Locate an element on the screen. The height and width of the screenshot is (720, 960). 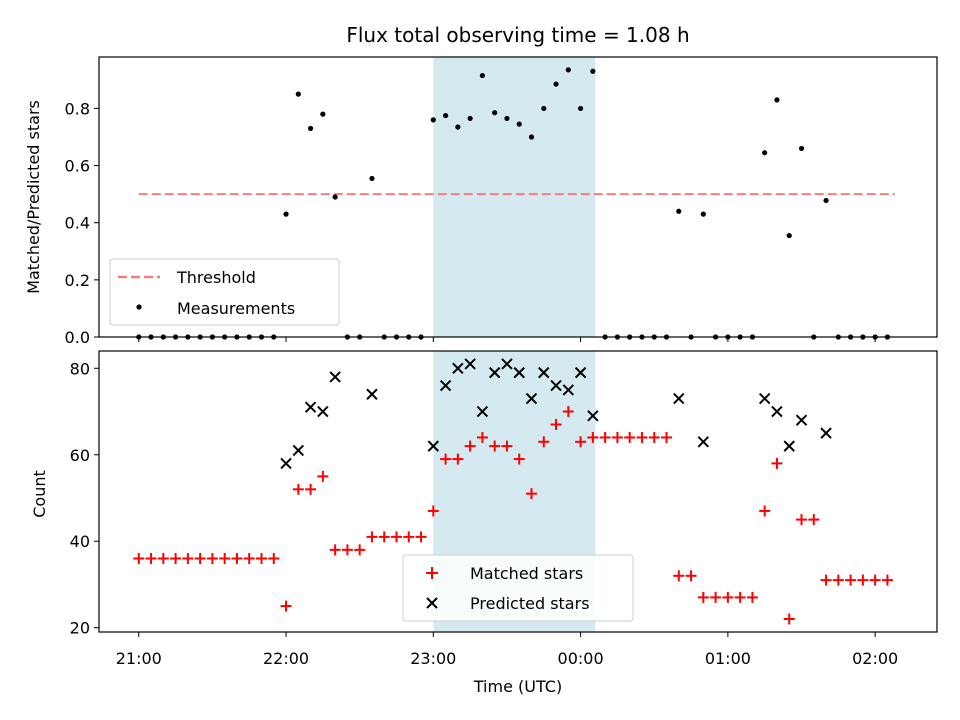
bottom-ytick-label: 20 is located at coordinates (80, 628).